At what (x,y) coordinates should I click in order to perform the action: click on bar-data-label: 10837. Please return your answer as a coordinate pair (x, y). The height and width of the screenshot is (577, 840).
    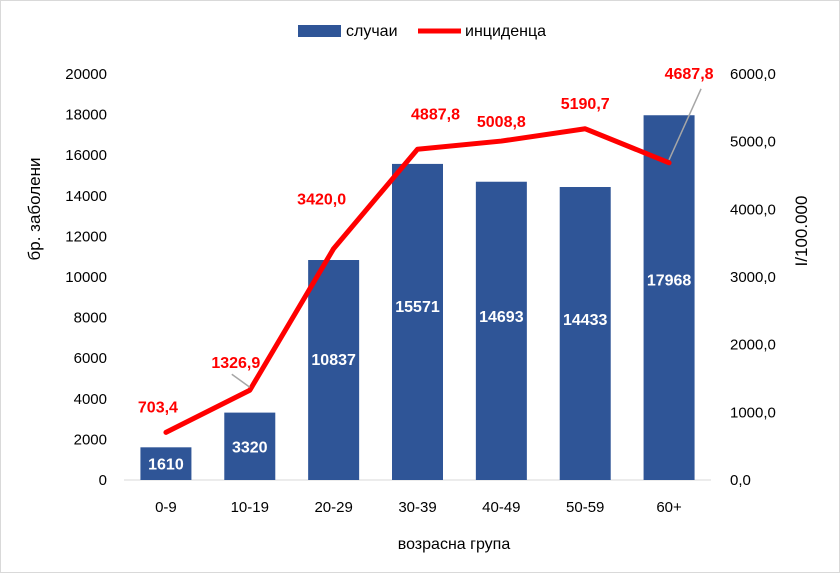
    Looking at the image, I should click on (333, 360).